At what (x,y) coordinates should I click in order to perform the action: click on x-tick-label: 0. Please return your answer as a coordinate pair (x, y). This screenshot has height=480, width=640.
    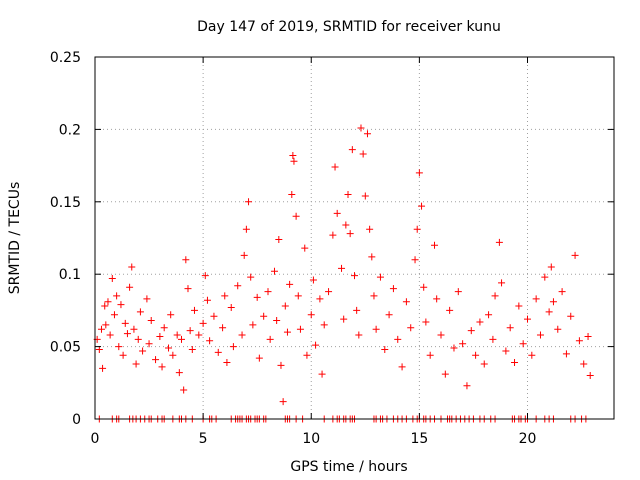
    Looking at the image, I should click on (95, 439).